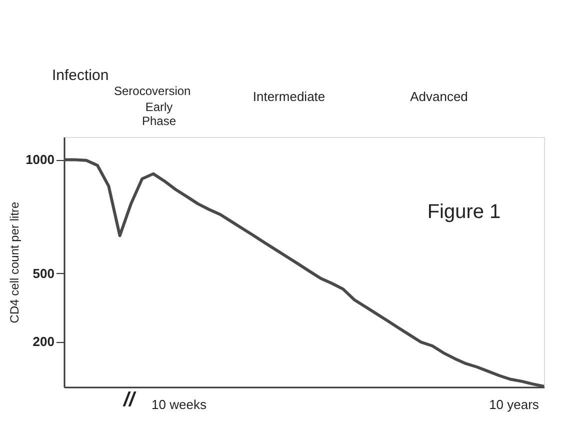 The image size is (572, 439). What do you see at coordinates (289, 96) in the screenshot?
I see `text: Intermediate` at bounding box center [289, 96].